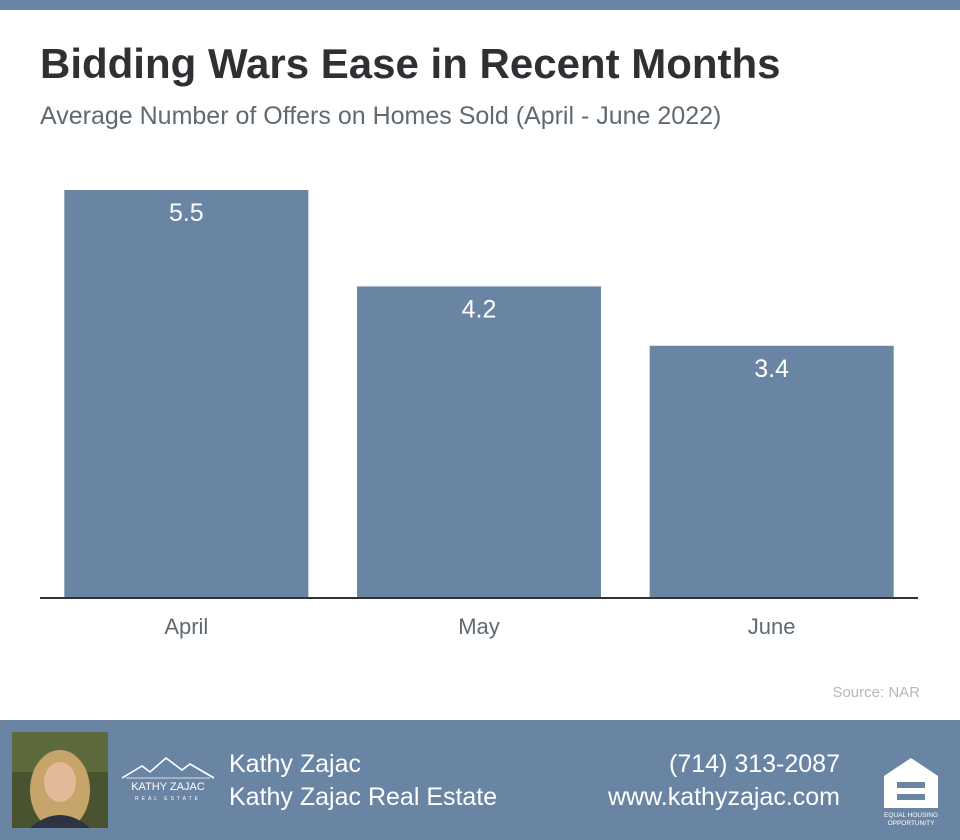  Describe the element at coordinates (168, 799) in the screenshot. I see `logo-subtext: REAL ESTATE` at that location.